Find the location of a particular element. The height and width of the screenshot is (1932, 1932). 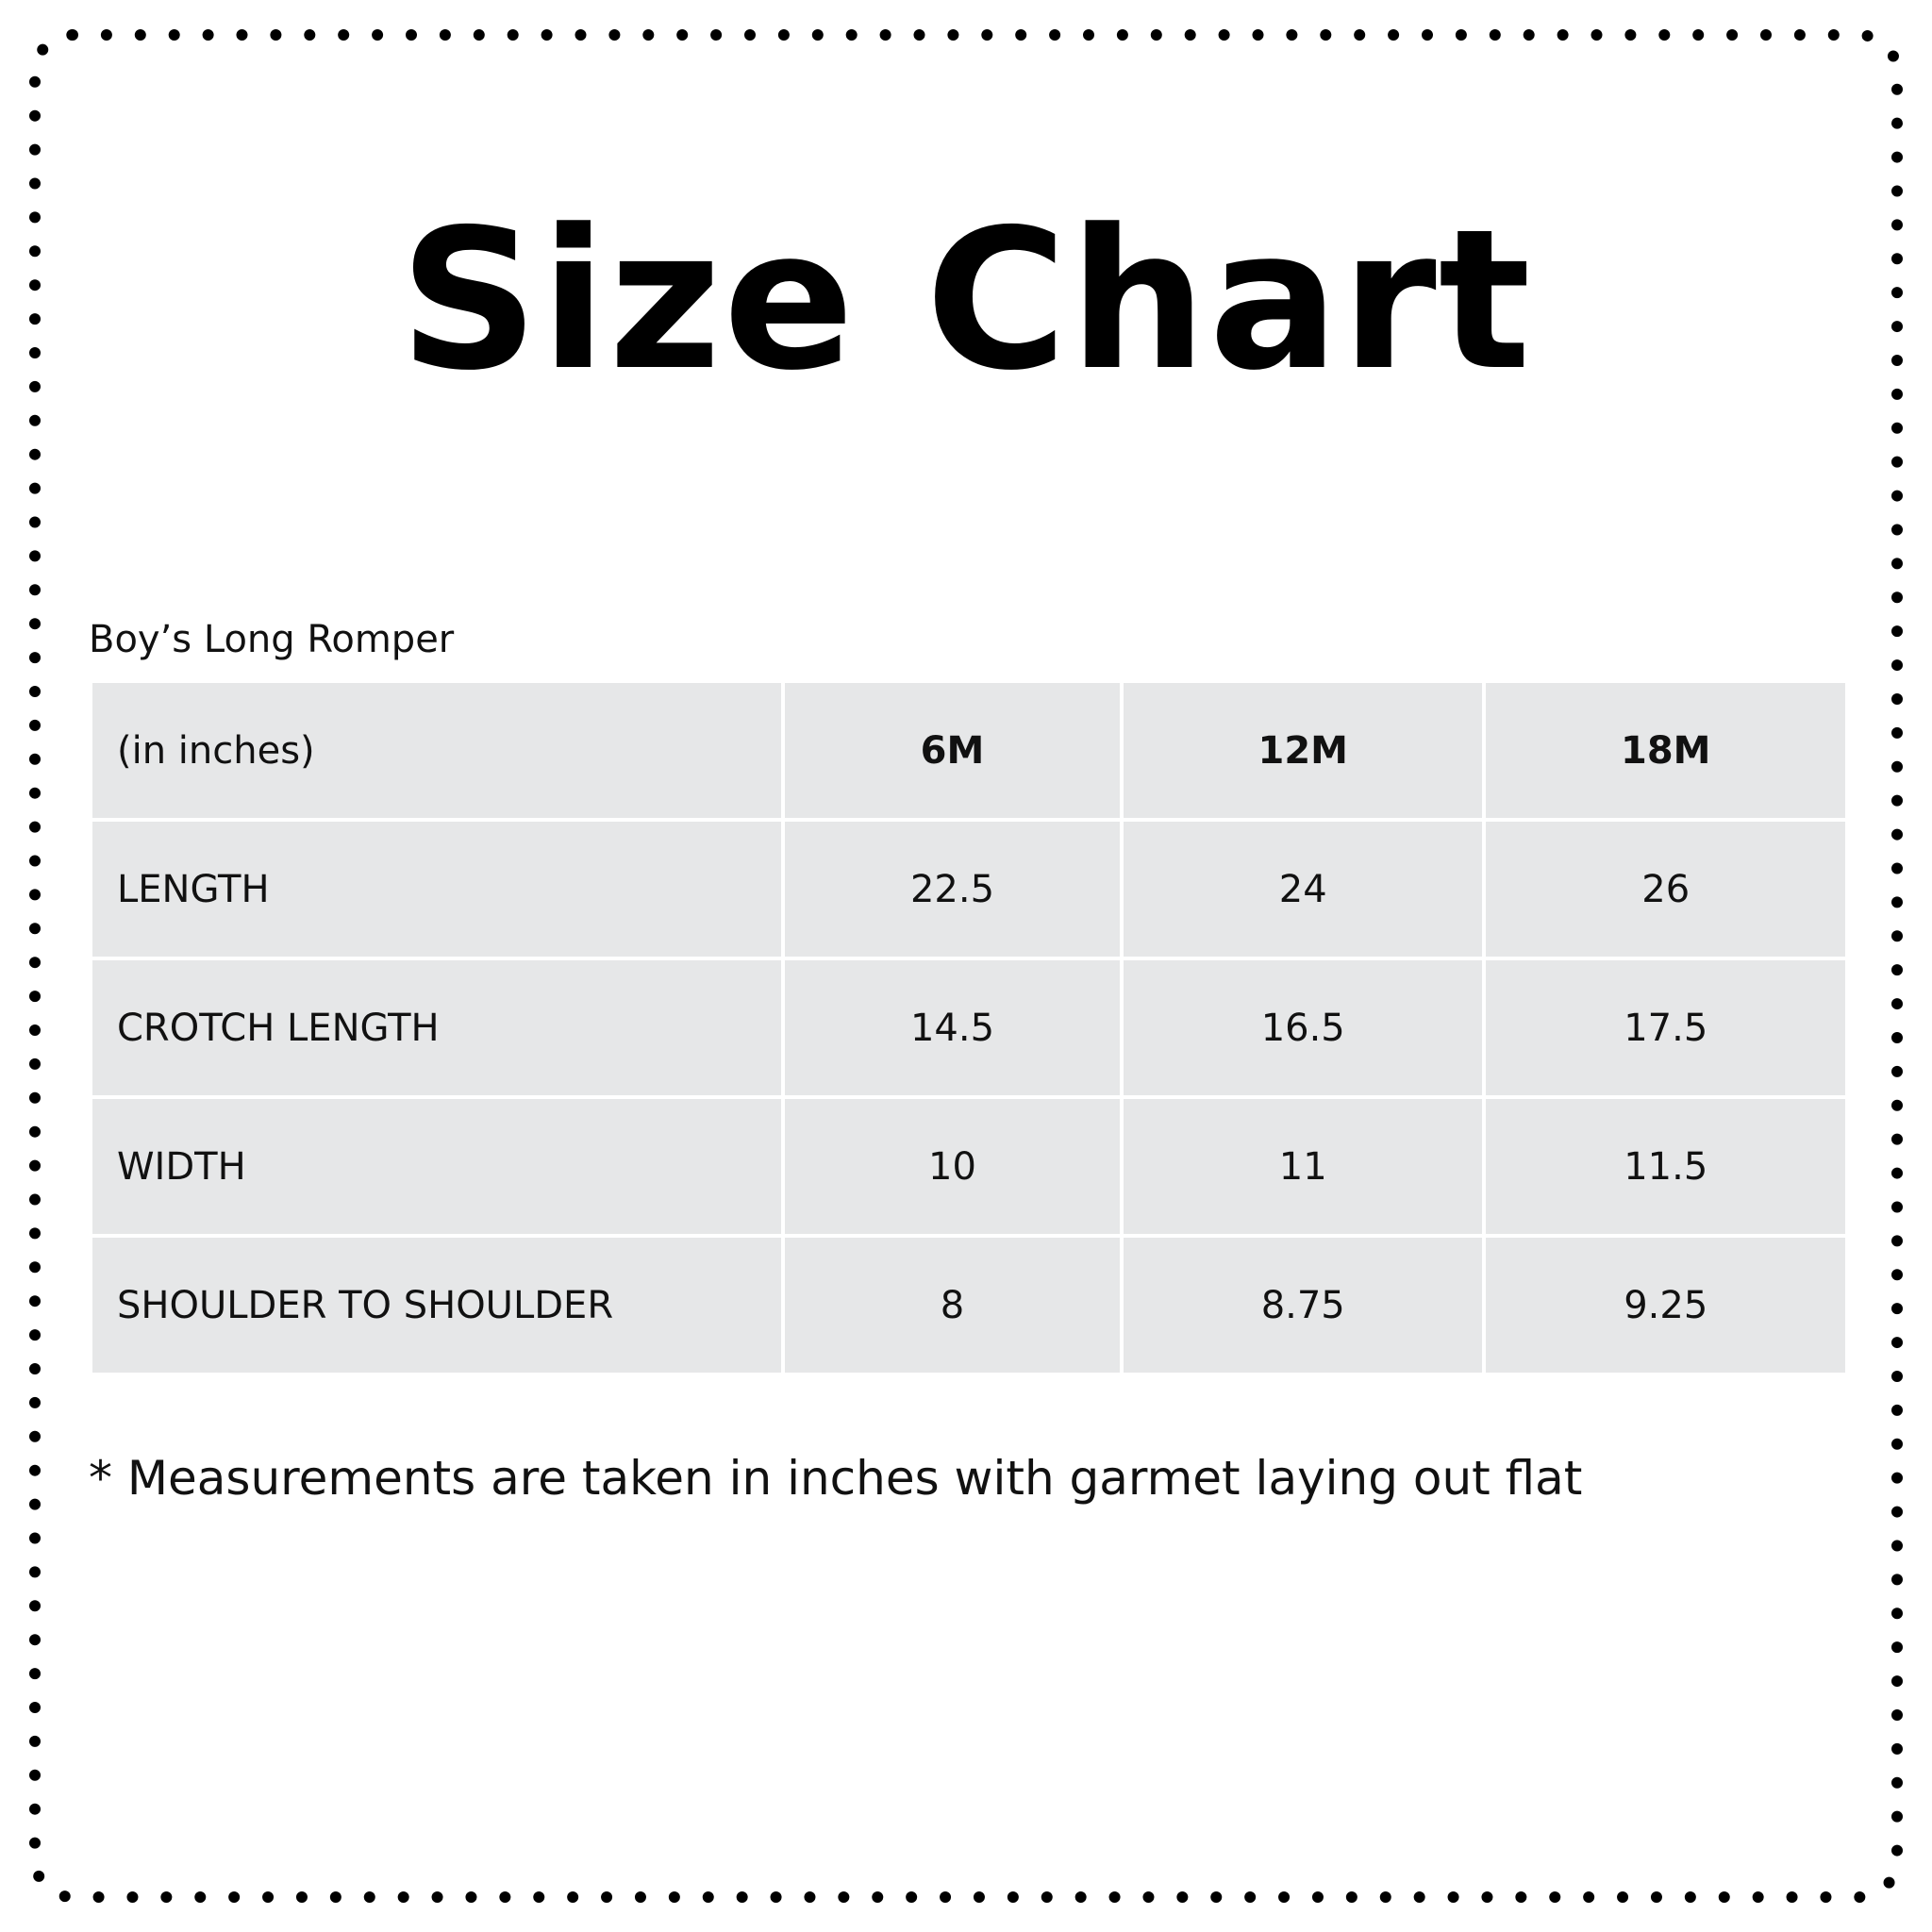

measurement-value: 9.25 is located at coordinates (1665, 1305).